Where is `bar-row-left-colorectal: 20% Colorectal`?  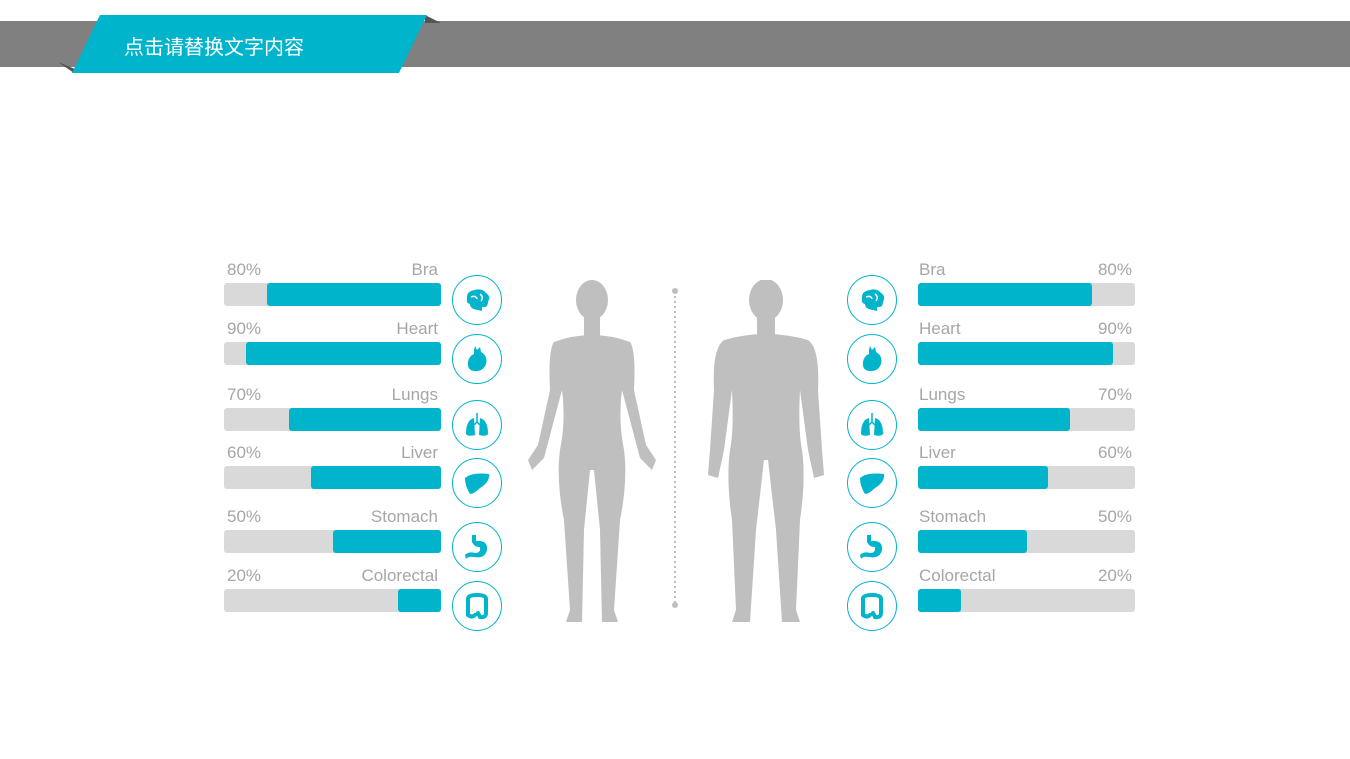
bar-row-left-colorectal: 20% Colorectal is located at coordinates (332, 590).